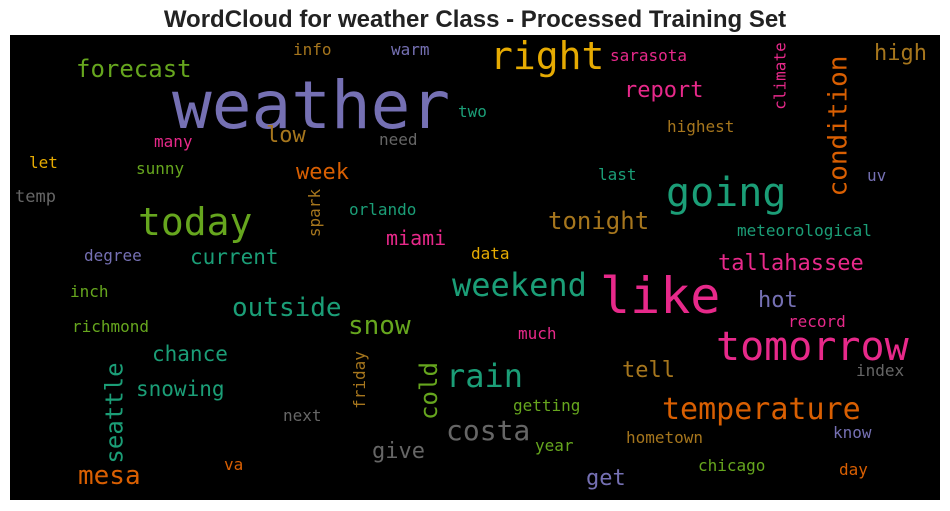 The width and height of the screenshot is (950, 511). Describe the element at coordinates (900, 53) in the screenshot. I see `word-high: high` at that location.